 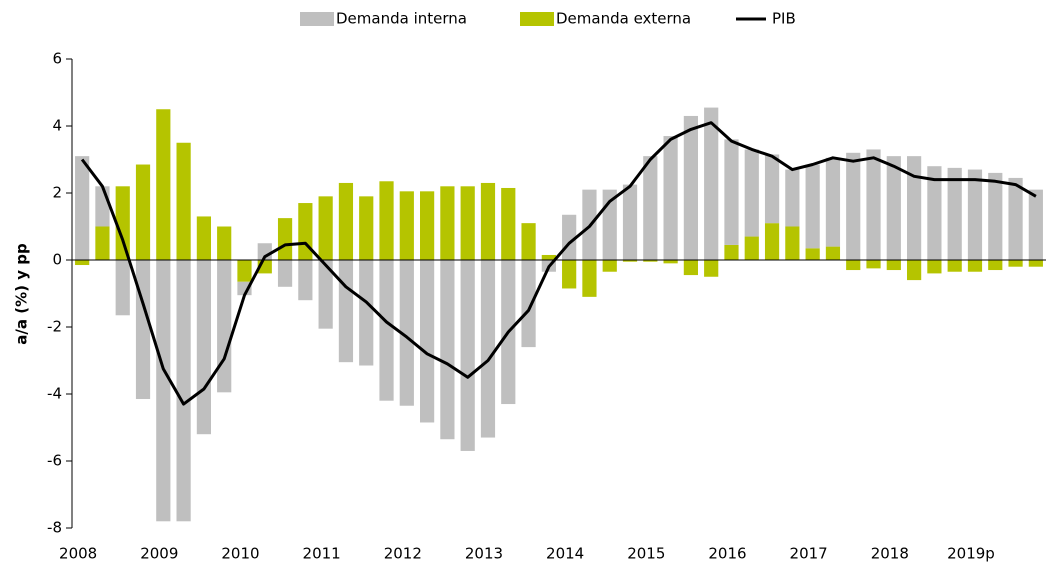 I want to click on legend-label: PIB, so click(x=784, y=19).